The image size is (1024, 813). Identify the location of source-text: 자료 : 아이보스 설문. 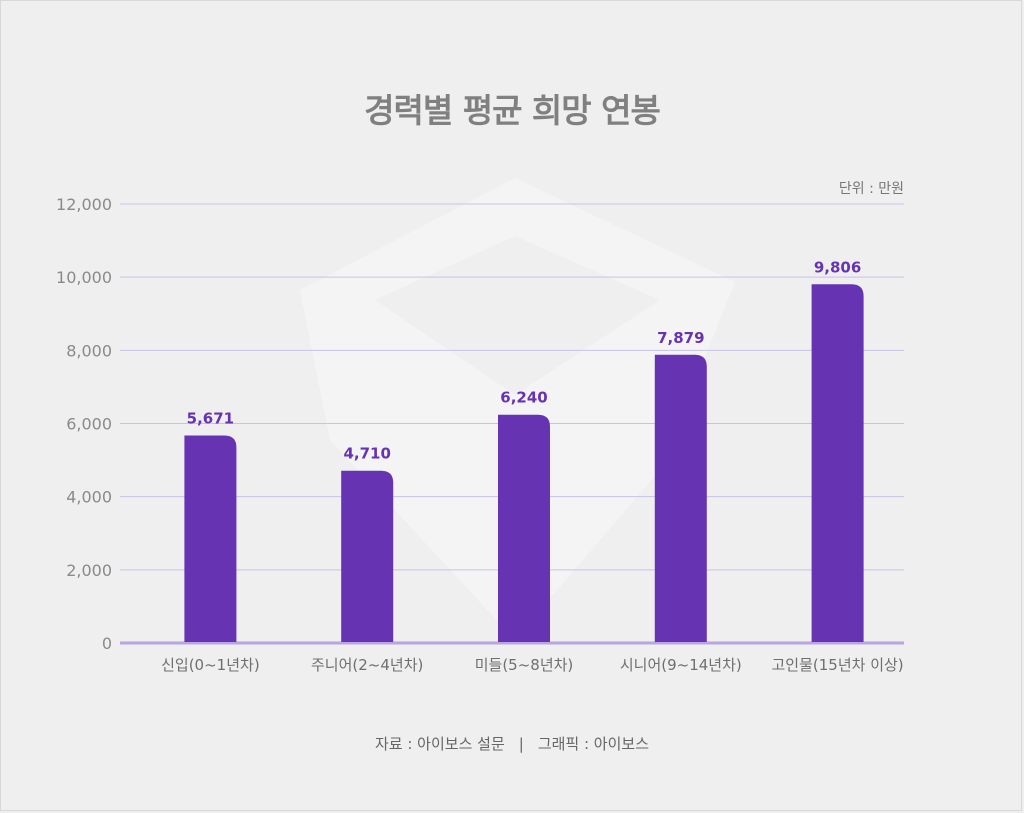
(439, 744).